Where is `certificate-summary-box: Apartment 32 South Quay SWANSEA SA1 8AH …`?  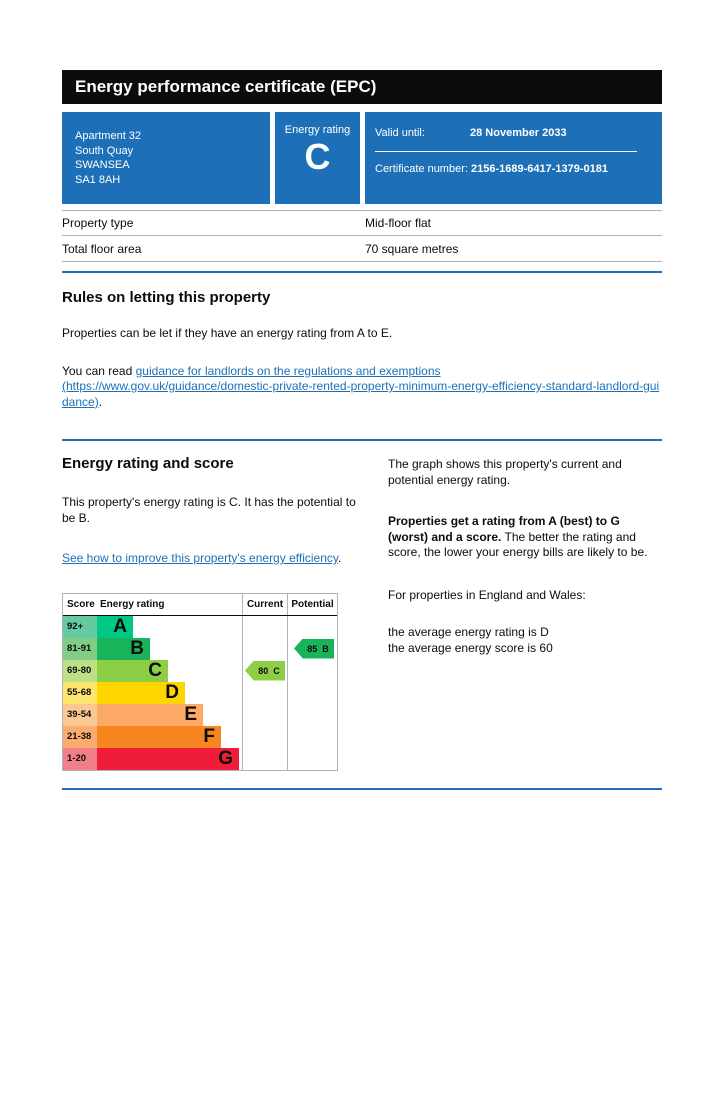 certificate-summary-box: Apartment 32 South Quay SWANSEA SA1 8AH … is located at coordinates (362, 158).